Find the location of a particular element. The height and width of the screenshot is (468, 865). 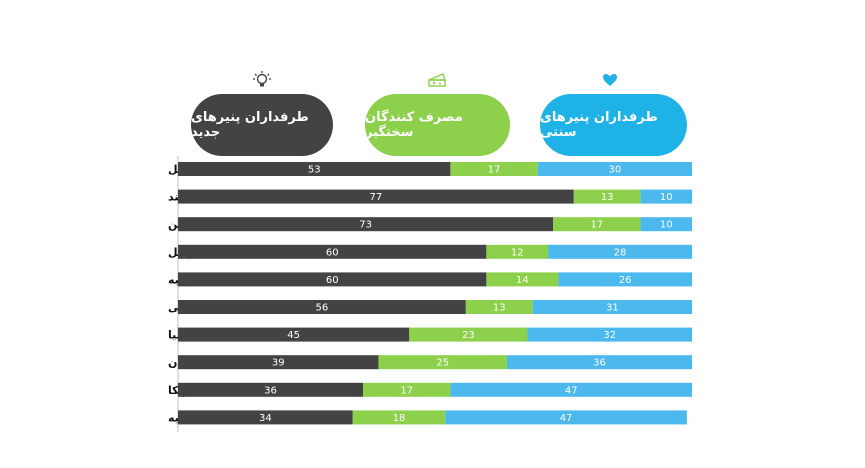

legend-demanding-consumers: مصرف کنندگان سختگیر is located at coordinates (437, 125).